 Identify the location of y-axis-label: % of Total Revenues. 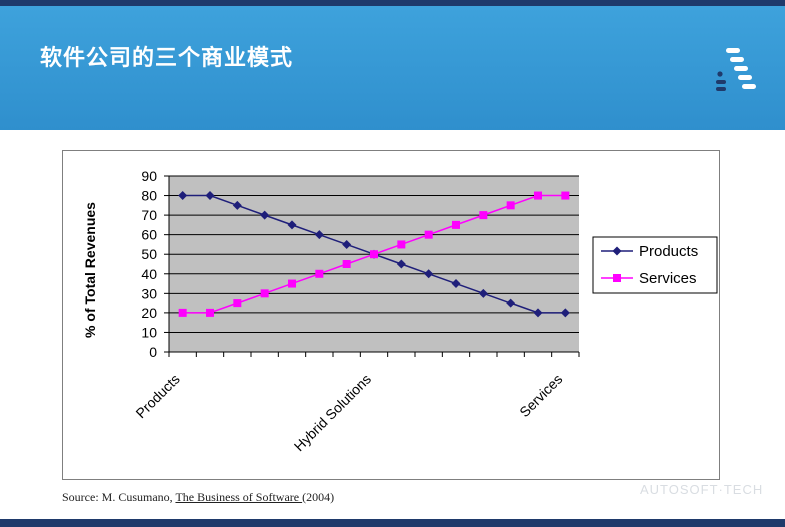
(90, 270).